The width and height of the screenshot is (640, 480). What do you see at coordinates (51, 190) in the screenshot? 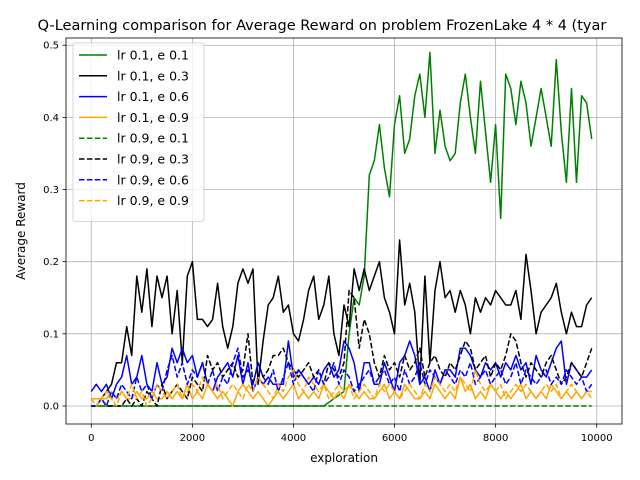
I see `y-tick-label: 0.3` at bounding box center [51, 190].